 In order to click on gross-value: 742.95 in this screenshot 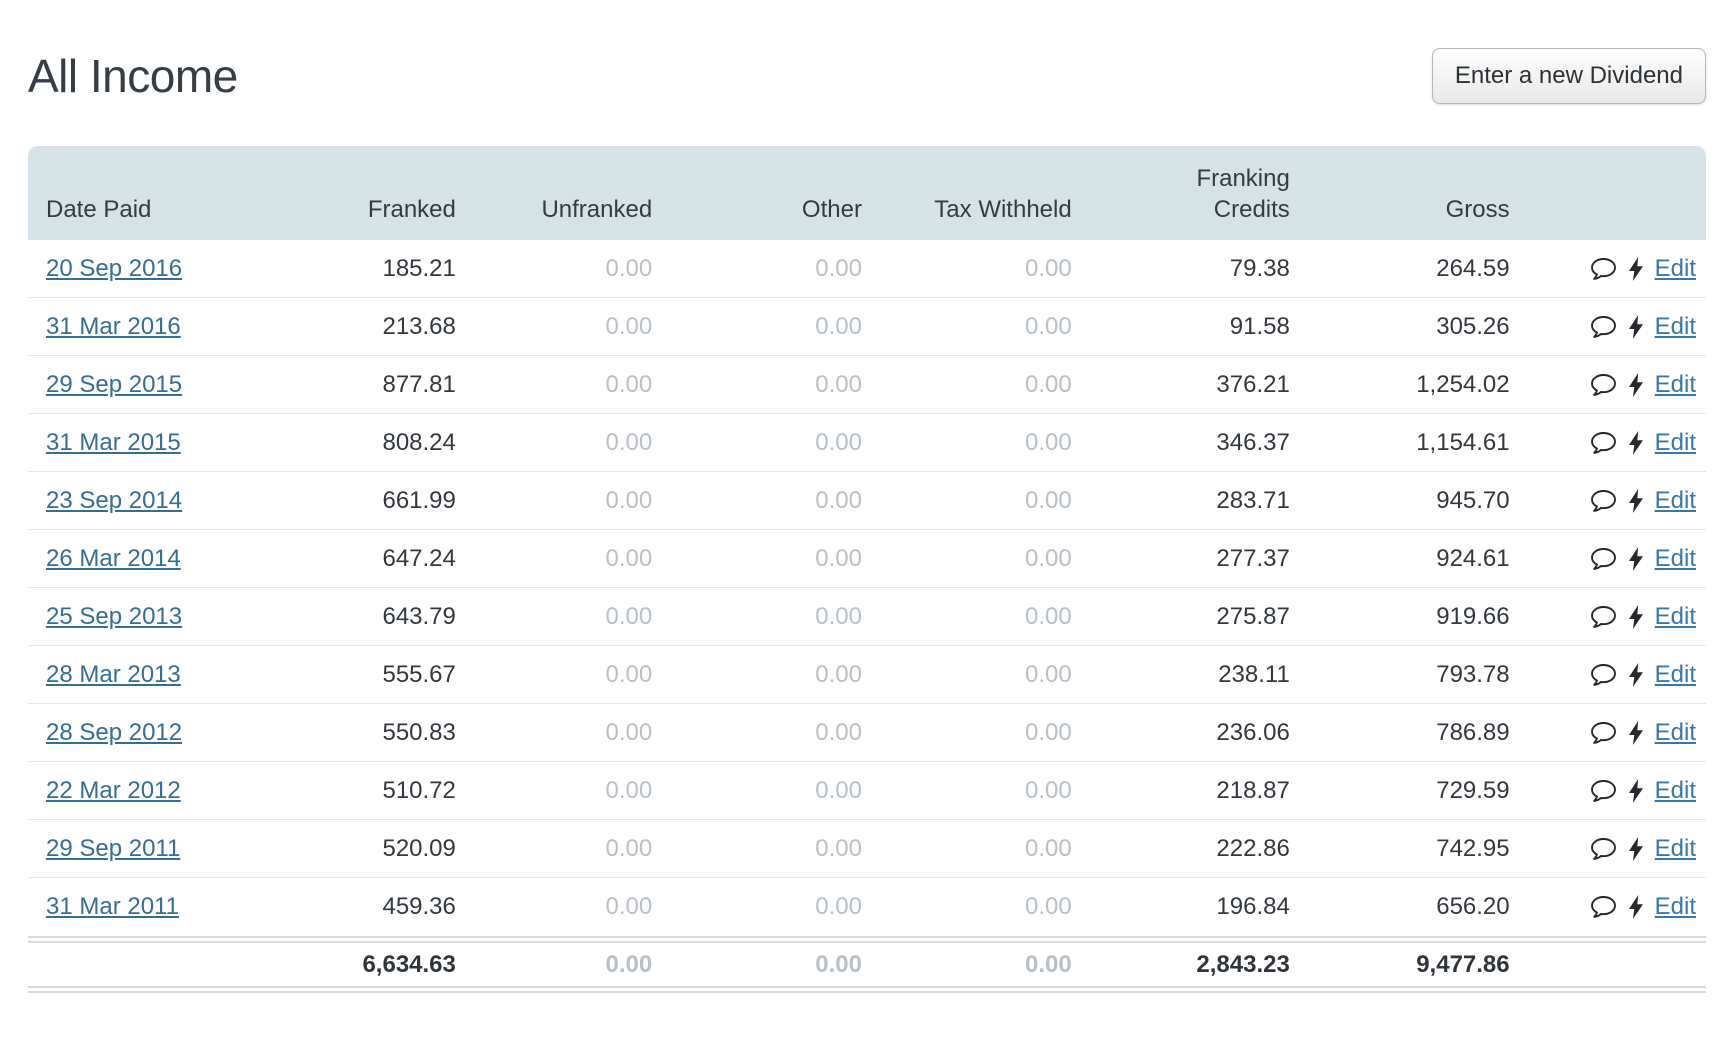, I will do `click(1399, 849)`.